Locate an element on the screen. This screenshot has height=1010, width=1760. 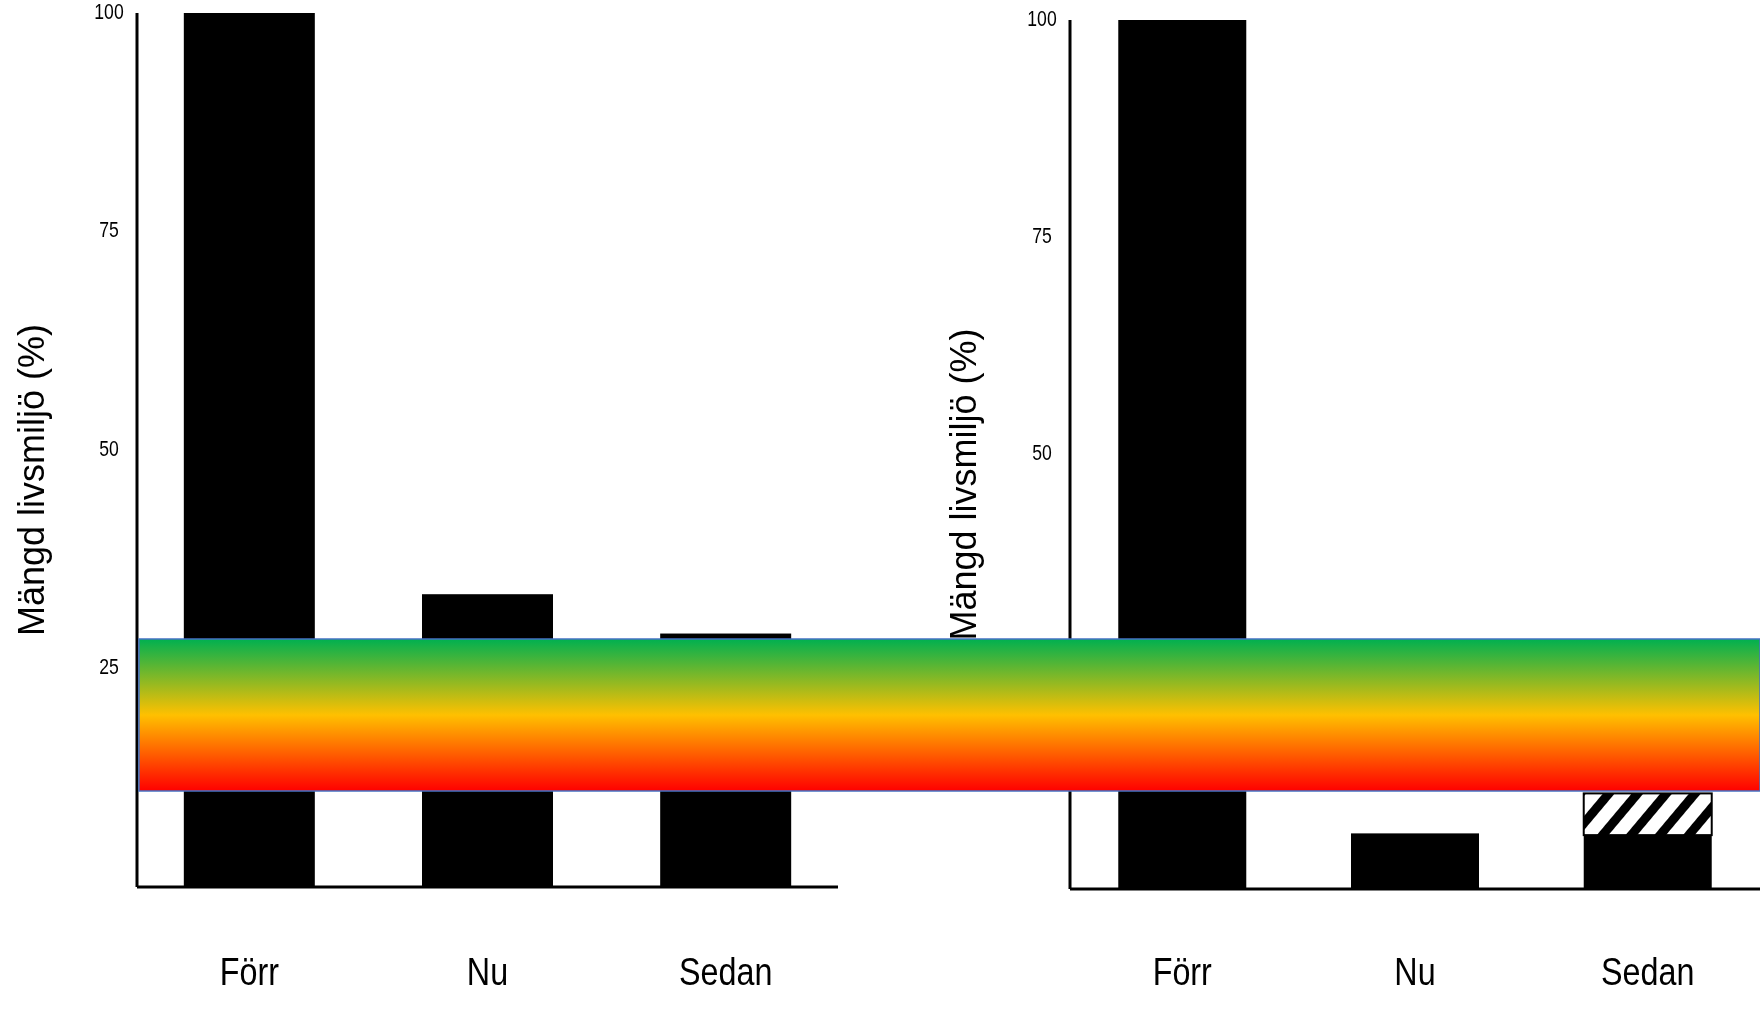
y-tick-label: 25 is located at coordinates (109, 666).